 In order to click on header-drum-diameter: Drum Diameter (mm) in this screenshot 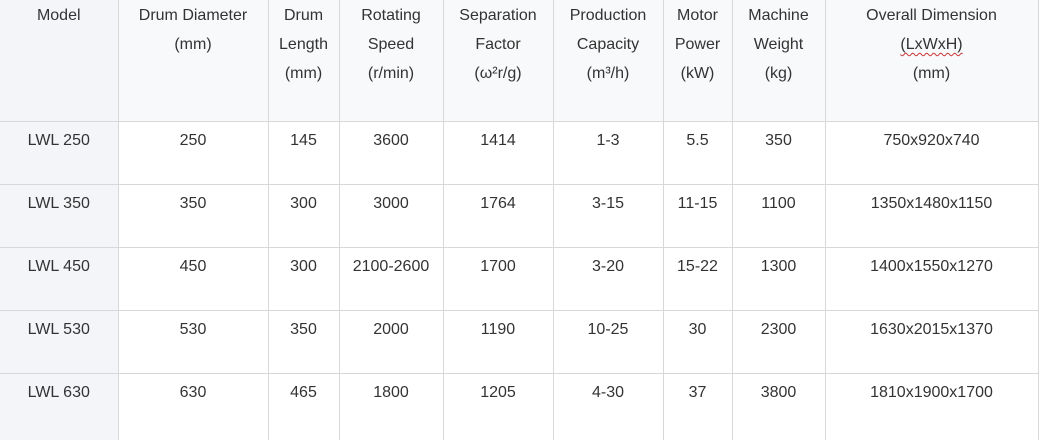, I will do `click(193, 61)`.